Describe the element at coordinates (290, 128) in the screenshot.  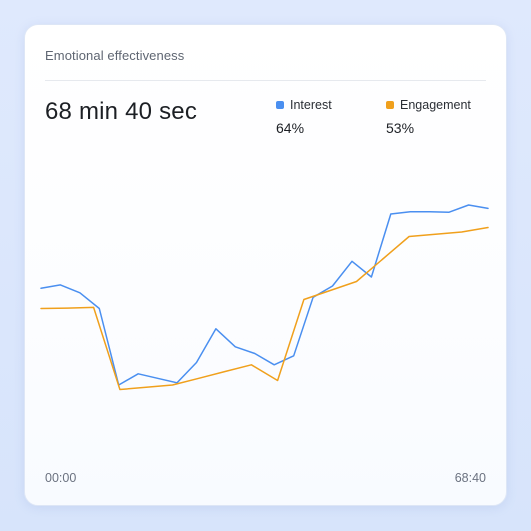
I see `legend-value-interest: 64%` at that location.